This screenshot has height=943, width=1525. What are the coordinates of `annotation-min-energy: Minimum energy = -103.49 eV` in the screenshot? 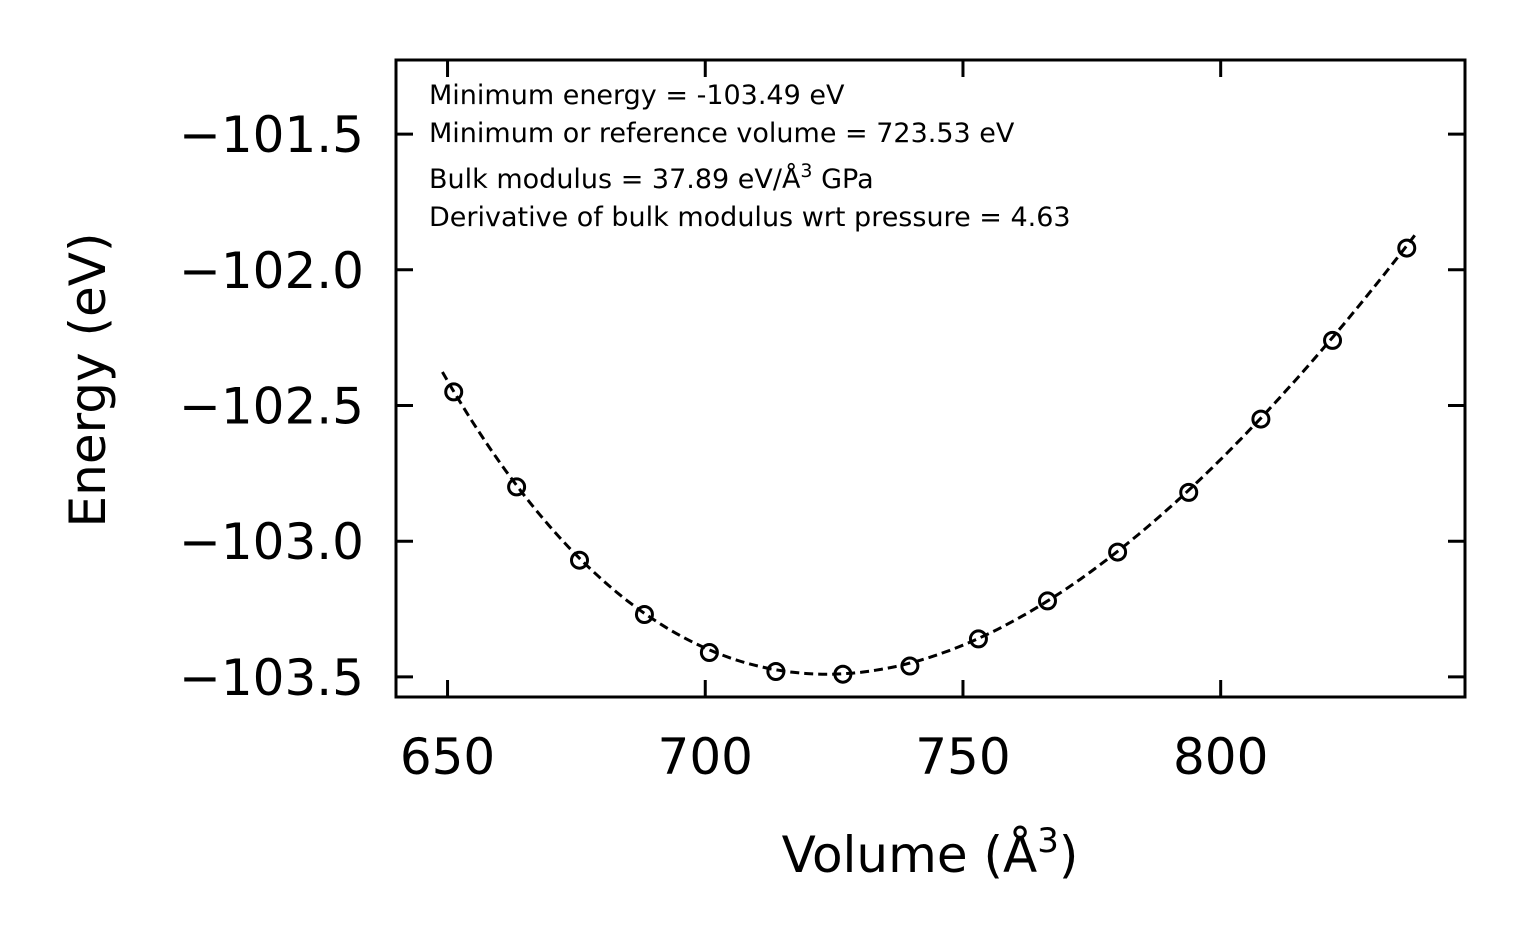 It's located at (637, 95).